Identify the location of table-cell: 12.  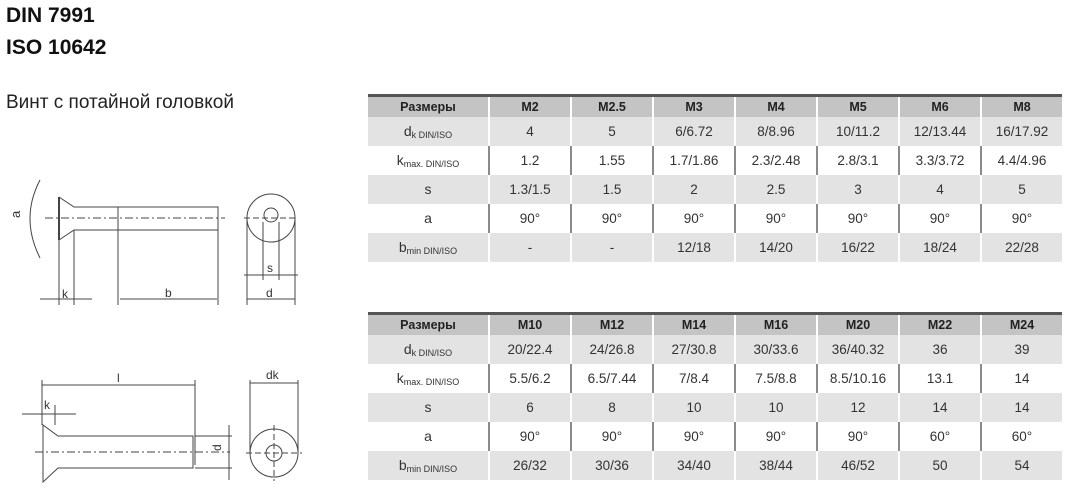
(857, 407).